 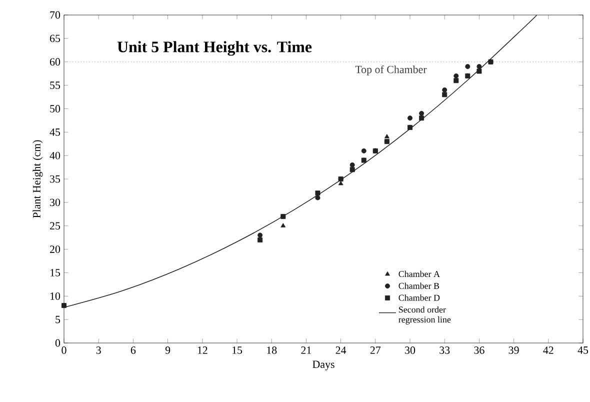 I want to click on y-tick-label: 65, so click(x=55, y=38).